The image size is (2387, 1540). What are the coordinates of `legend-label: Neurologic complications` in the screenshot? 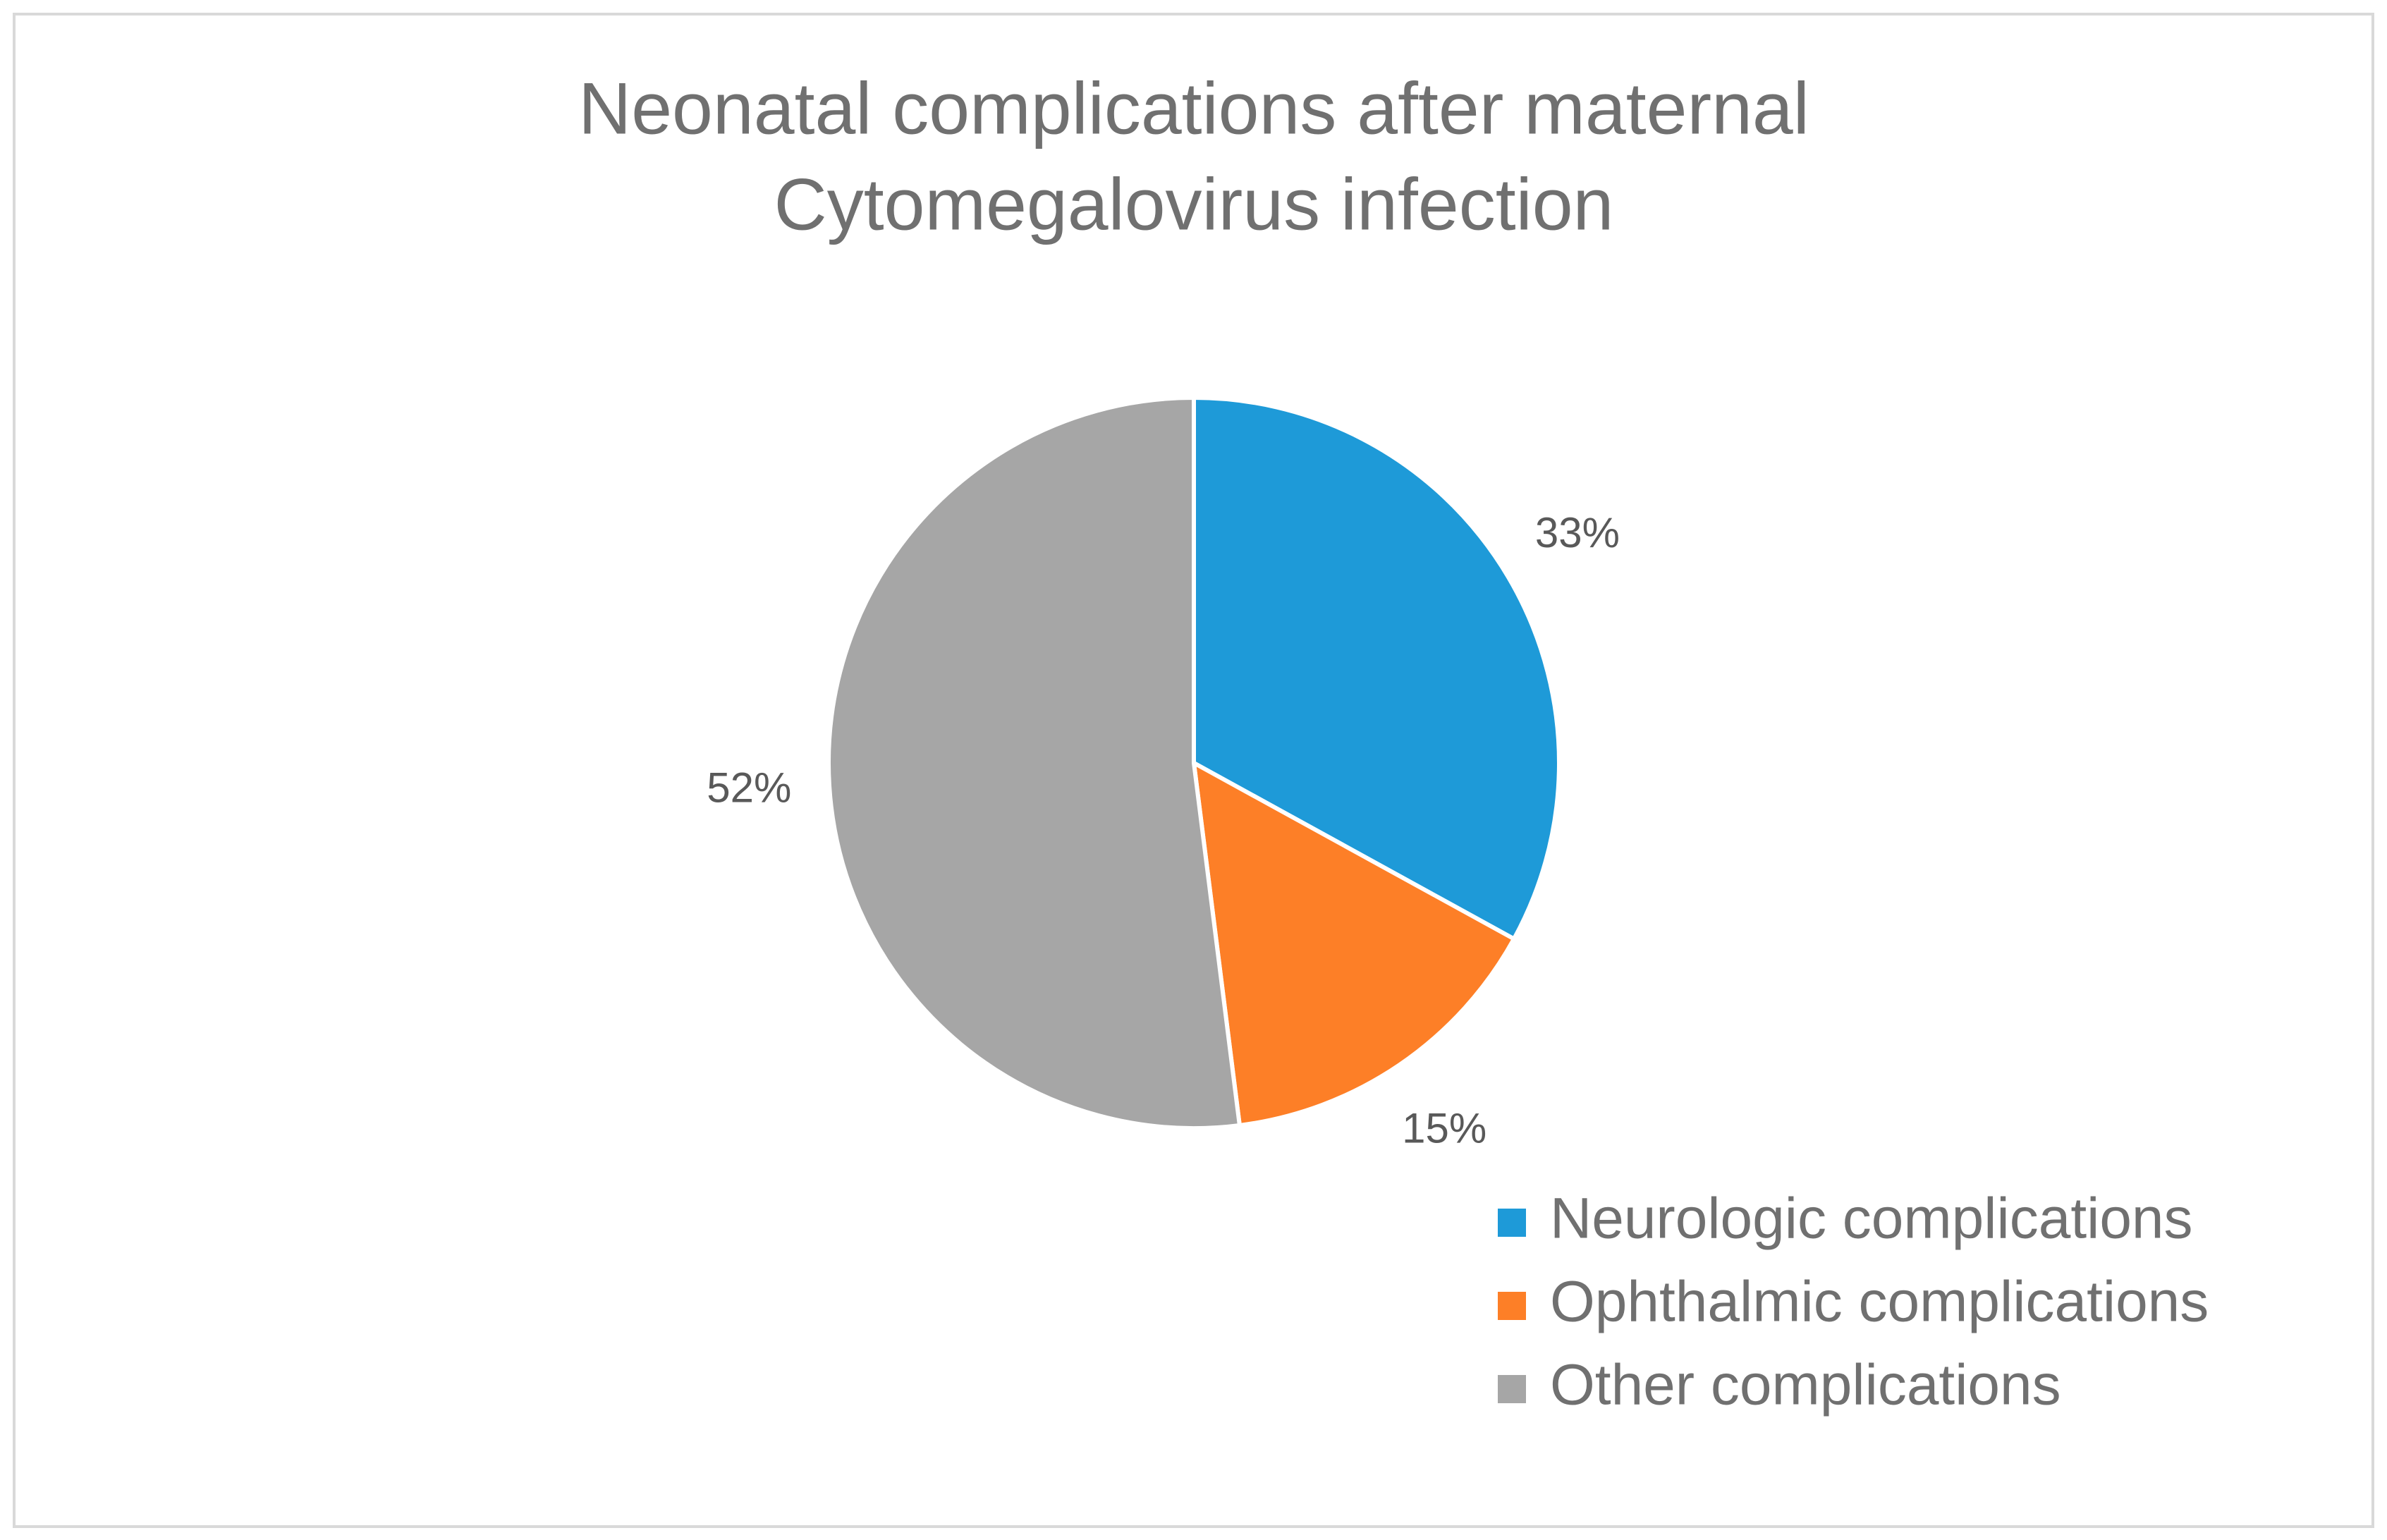 It's located at (1871, 1219).